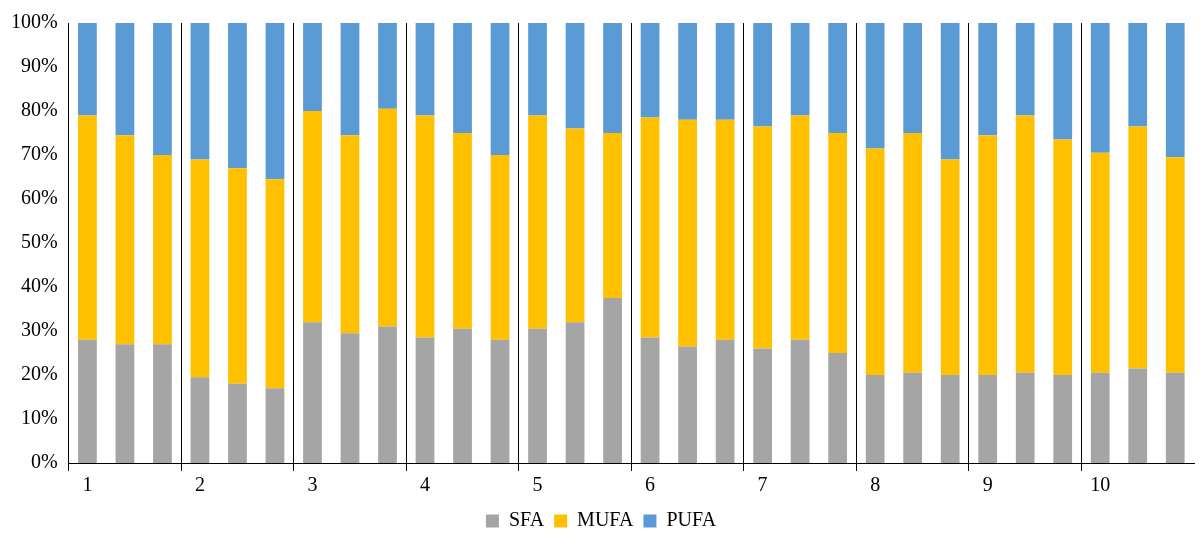  I want to click on y-tick-label: 10%, so click(39, 417).